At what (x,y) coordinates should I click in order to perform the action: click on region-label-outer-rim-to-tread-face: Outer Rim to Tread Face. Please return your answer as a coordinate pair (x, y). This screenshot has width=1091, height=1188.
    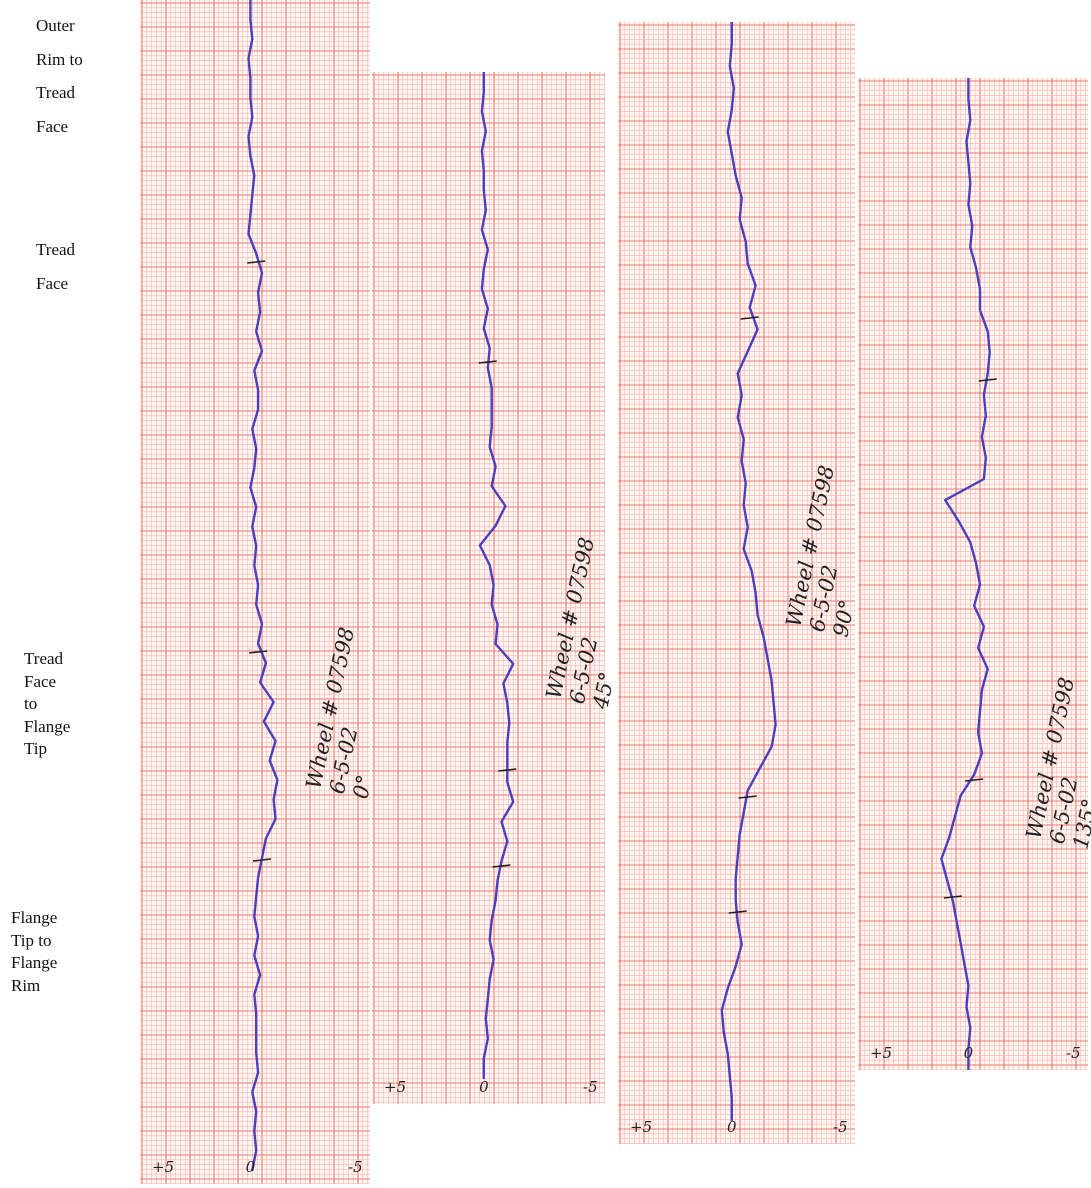
    Looking at the image, I should click on (59, 76).